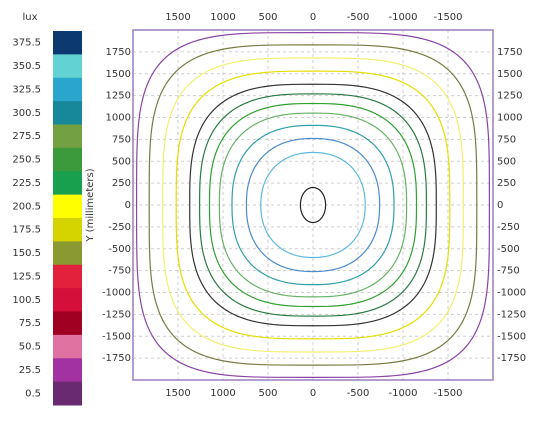 Image resolution: width=540 pixels, height=443 pixels. What do you see at coordinates (29, 17) in the screenshot?
I see `legend-title: lux` at bounding box center [29, 17].